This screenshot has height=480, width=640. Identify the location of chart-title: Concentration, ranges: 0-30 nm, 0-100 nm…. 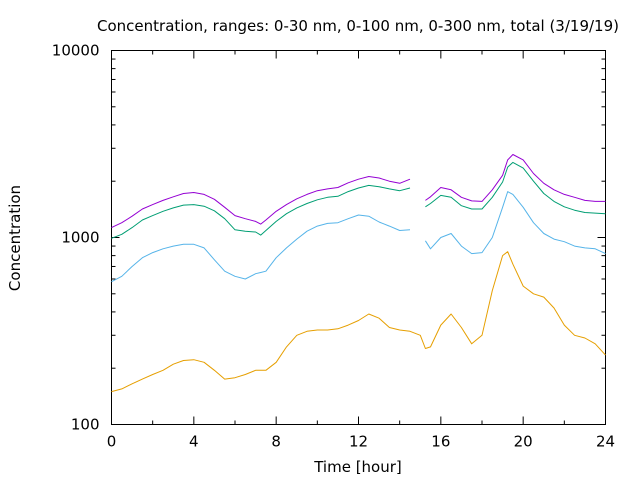
(358, 26).